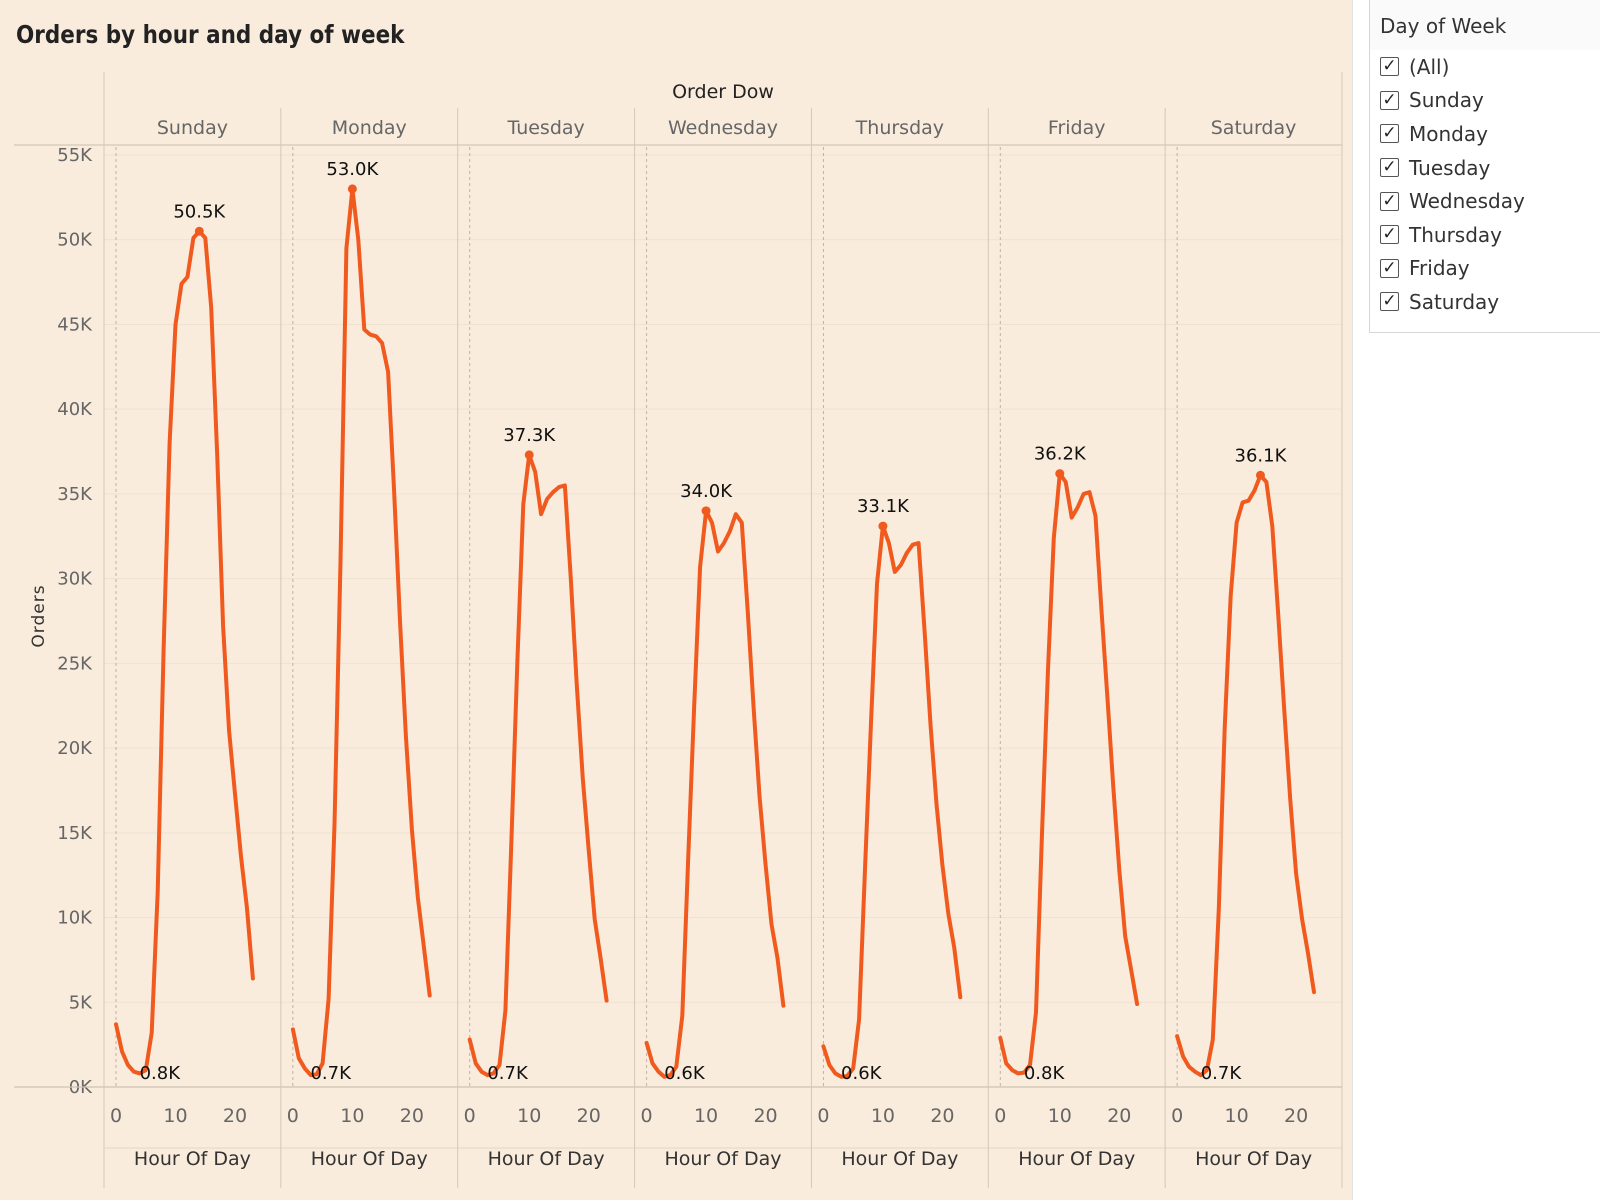  What do you see at coordinates (199, 211) in the screenshot?
I see `max-data-label: 50.5K` at bounding box center [199, 211].